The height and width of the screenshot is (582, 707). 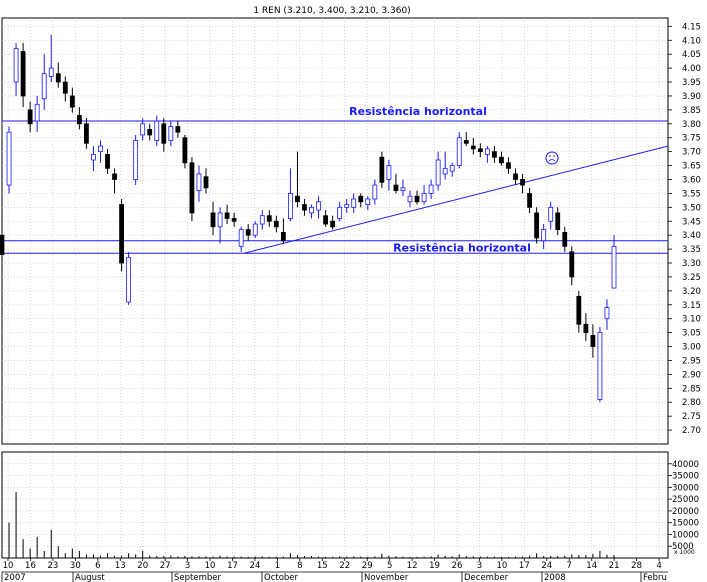 What do you see at coordinates (389, 566) in the screenshot?
I see `x-day-label: 5` at bounding box center [389, 566].